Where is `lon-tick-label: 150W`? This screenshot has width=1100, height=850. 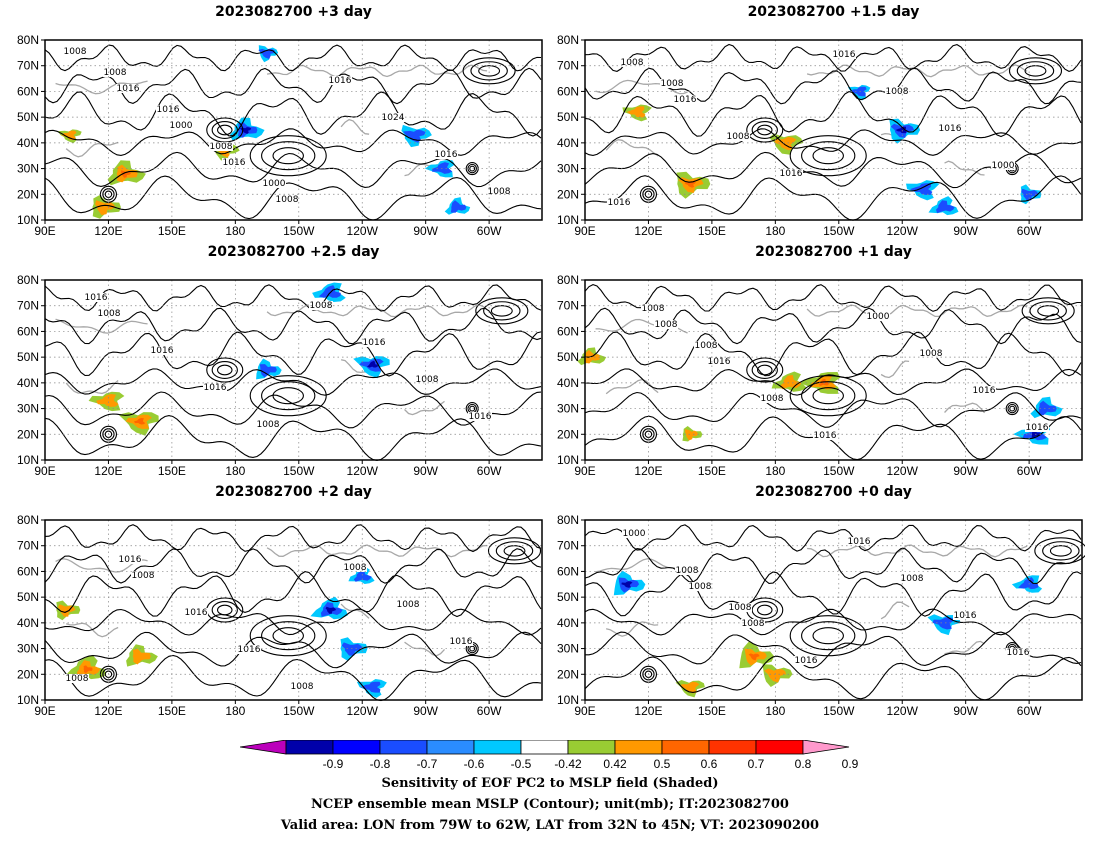
lon-tick-label: 150W is located at coordinates (839, 711).